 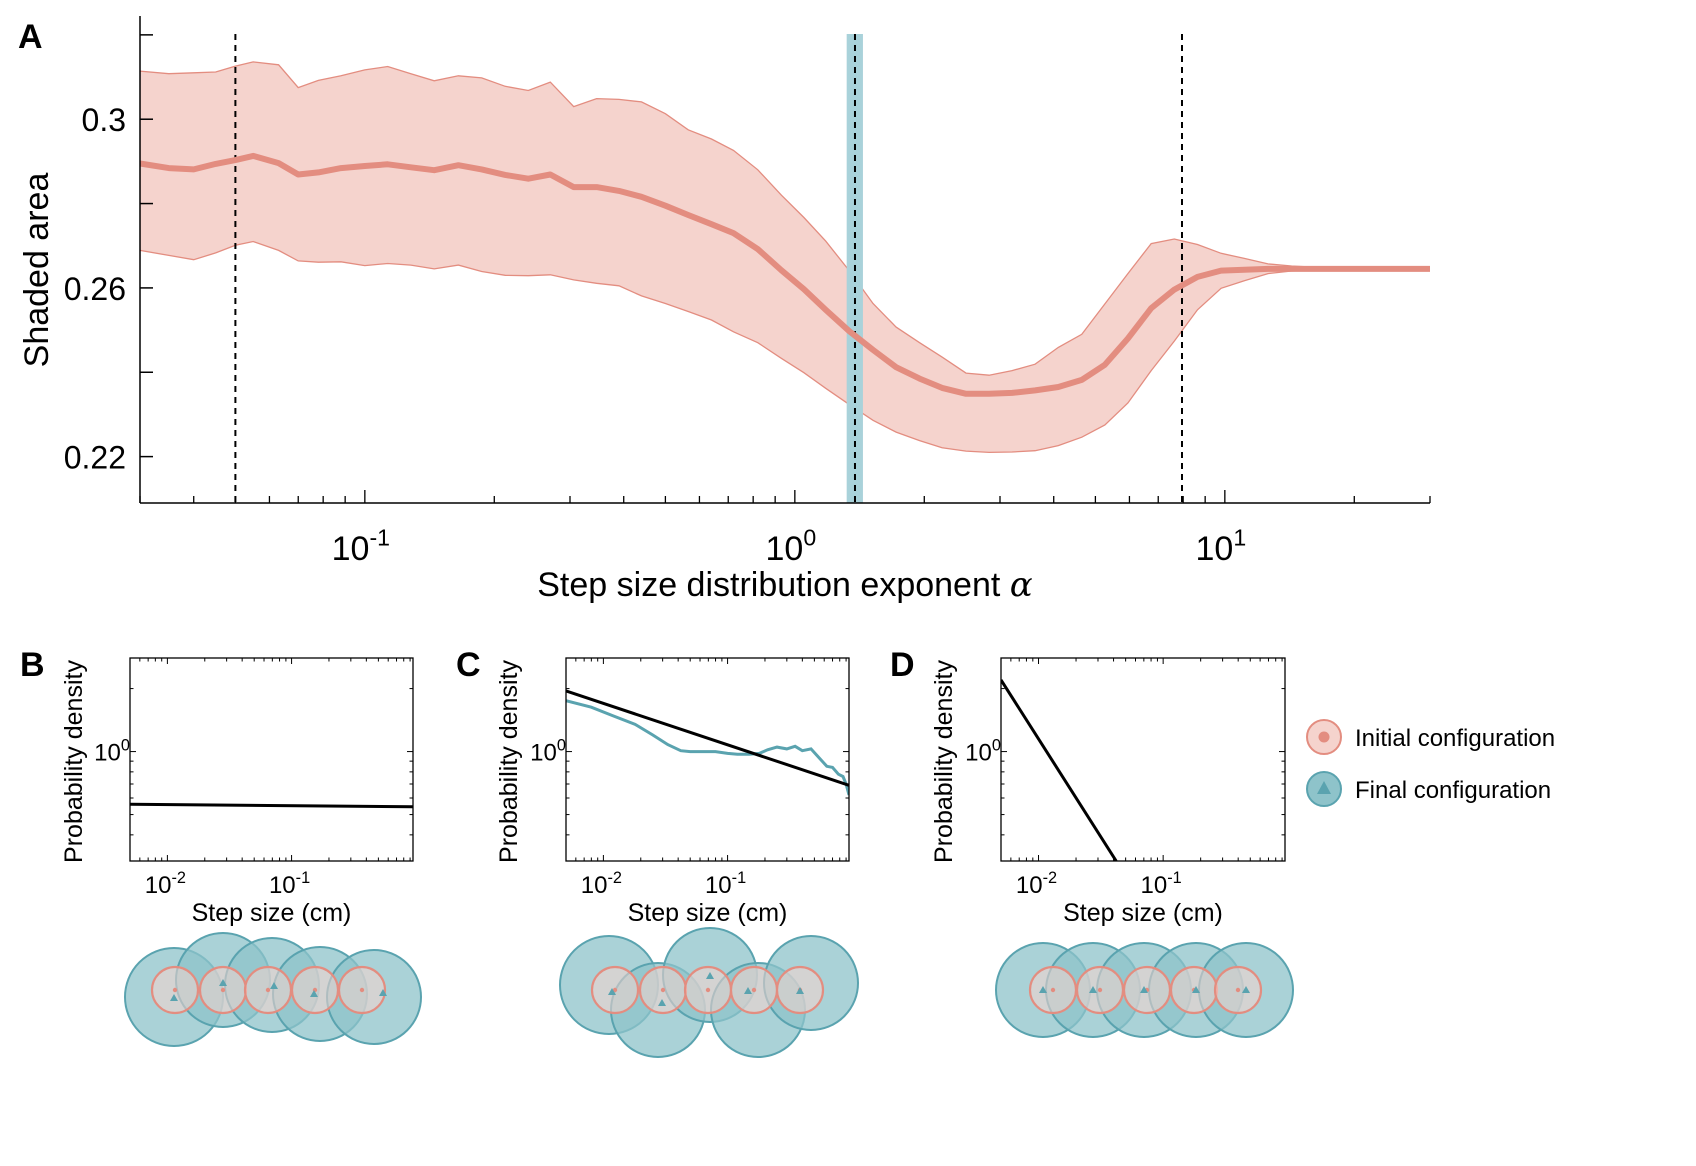 I want to click on empirical-distribution-line, so click(x=707, y=747).